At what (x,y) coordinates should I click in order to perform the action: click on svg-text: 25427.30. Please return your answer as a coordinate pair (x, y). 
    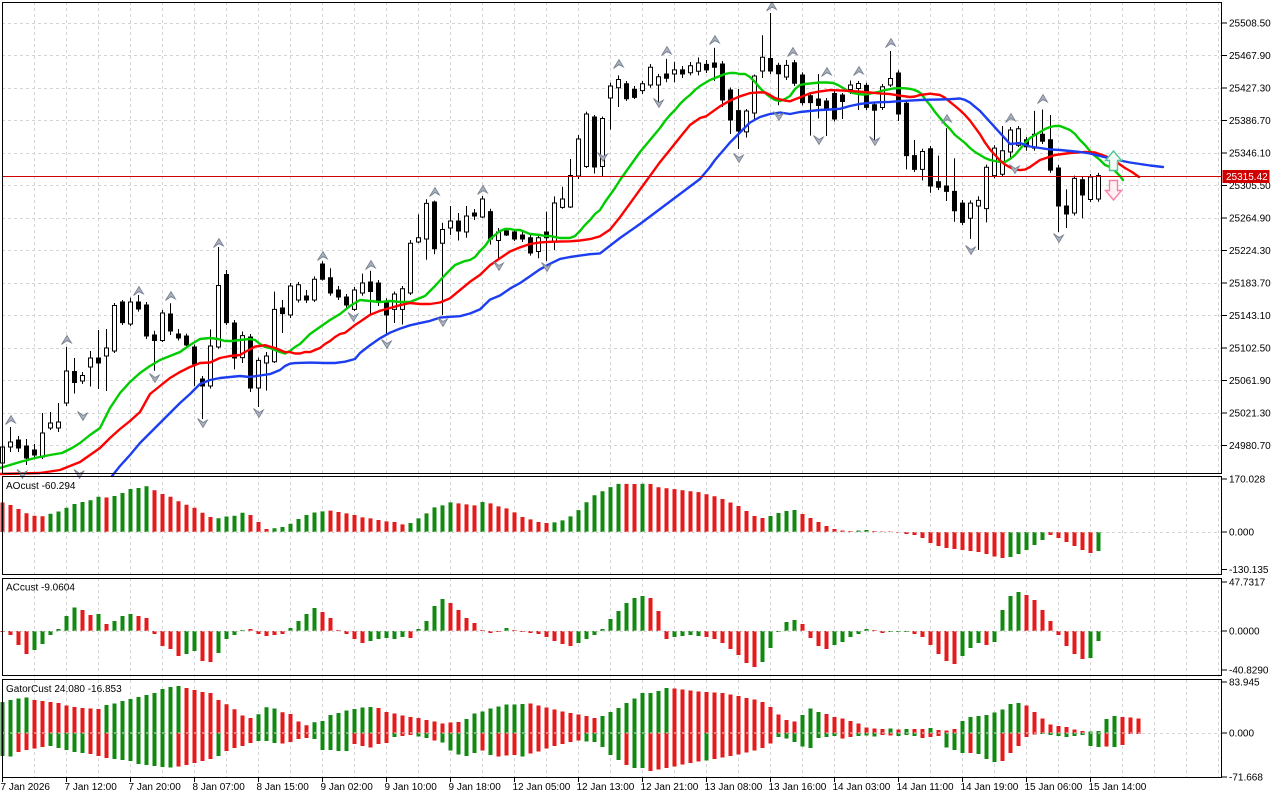
    Looking at the image, I should click on (1250, 89).